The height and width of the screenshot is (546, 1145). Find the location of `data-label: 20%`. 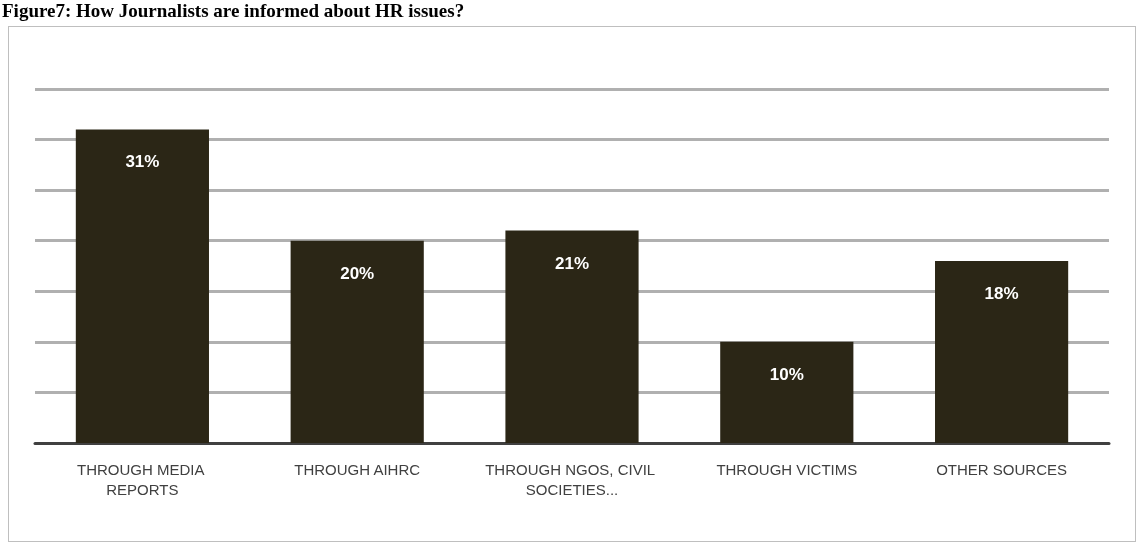

data-label: 20% is located at coordinates (357, 273).